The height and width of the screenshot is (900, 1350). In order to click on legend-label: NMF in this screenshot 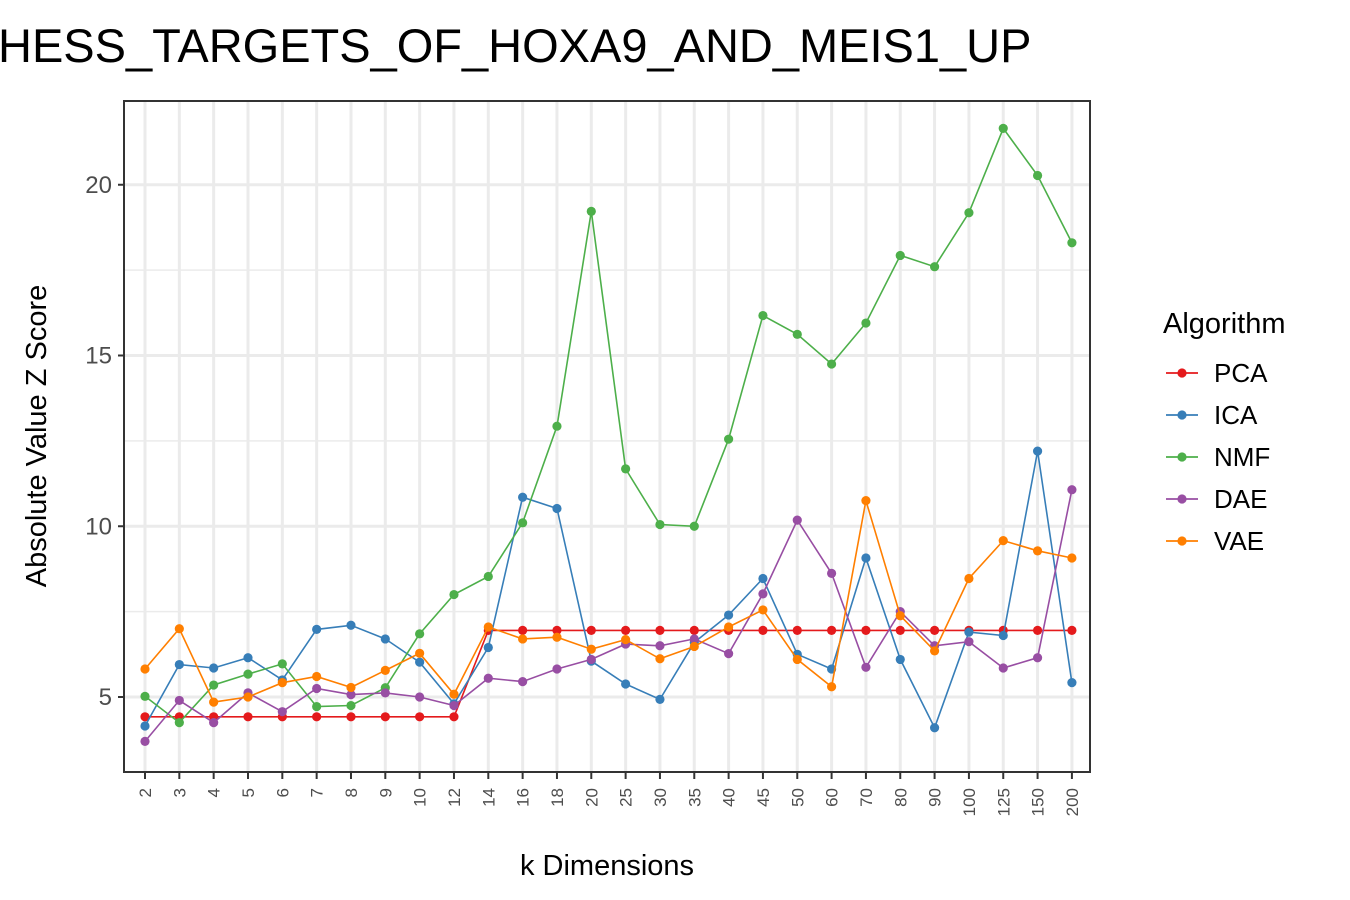, I will do `click(1242, 457)`.